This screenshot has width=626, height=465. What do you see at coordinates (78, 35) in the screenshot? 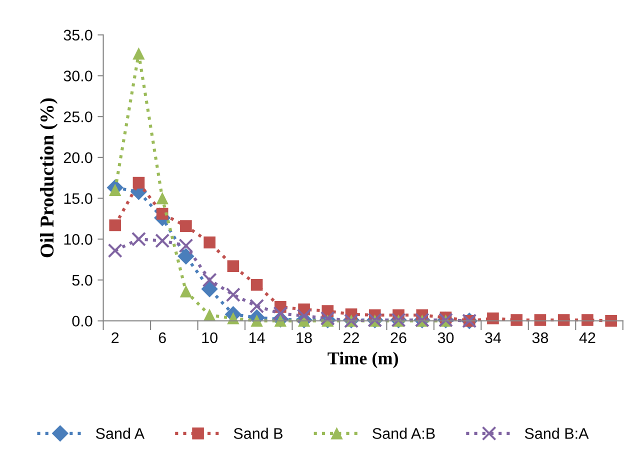
I see `y-tick-label: 35.0` at bounding box center [78, 35].